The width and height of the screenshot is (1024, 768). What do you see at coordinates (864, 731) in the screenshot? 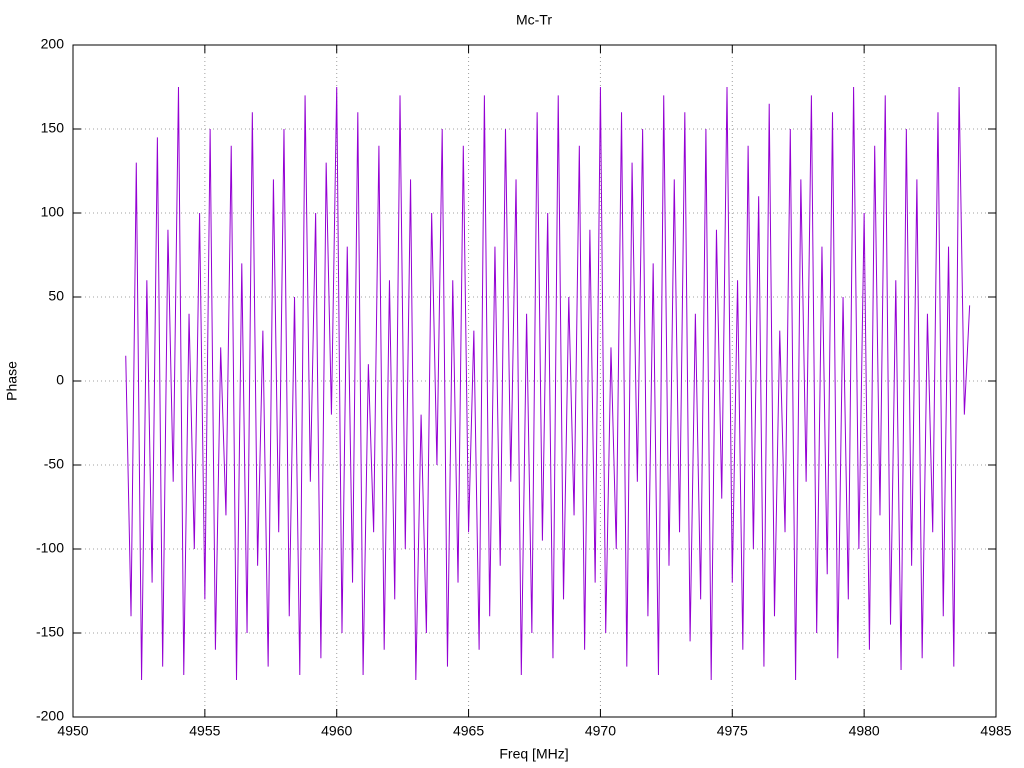
I see `x-tick-label: 4980` at bounding box center [864, 731].